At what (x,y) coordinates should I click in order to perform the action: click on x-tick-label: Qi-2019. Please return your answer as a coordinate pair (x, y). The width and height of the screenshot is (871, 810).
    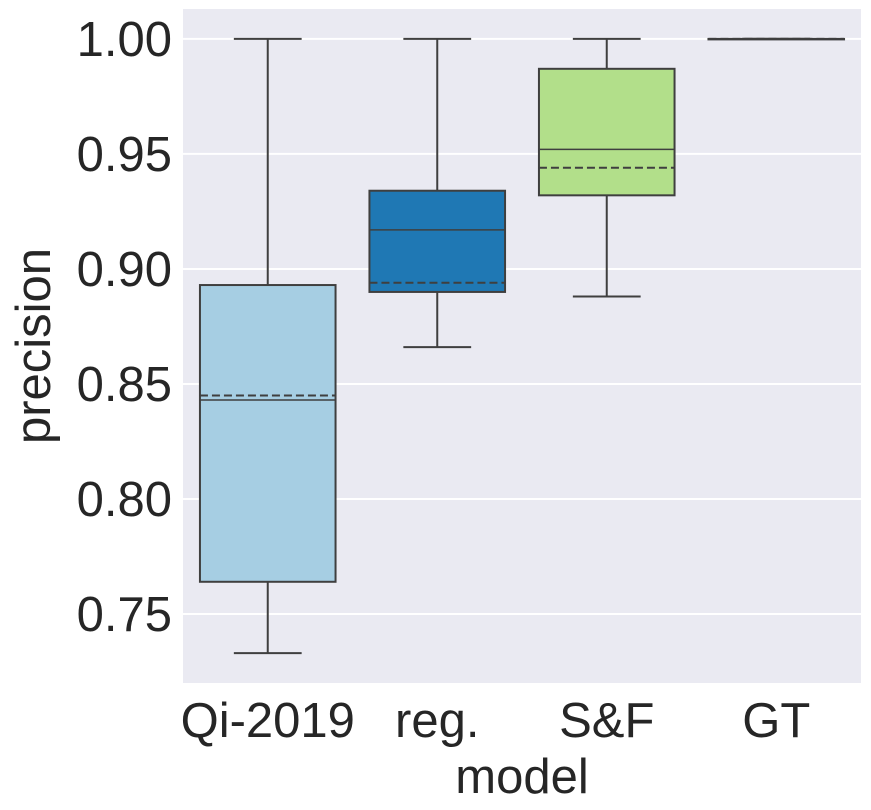
    Looking at the image, I should click on (268, 721).